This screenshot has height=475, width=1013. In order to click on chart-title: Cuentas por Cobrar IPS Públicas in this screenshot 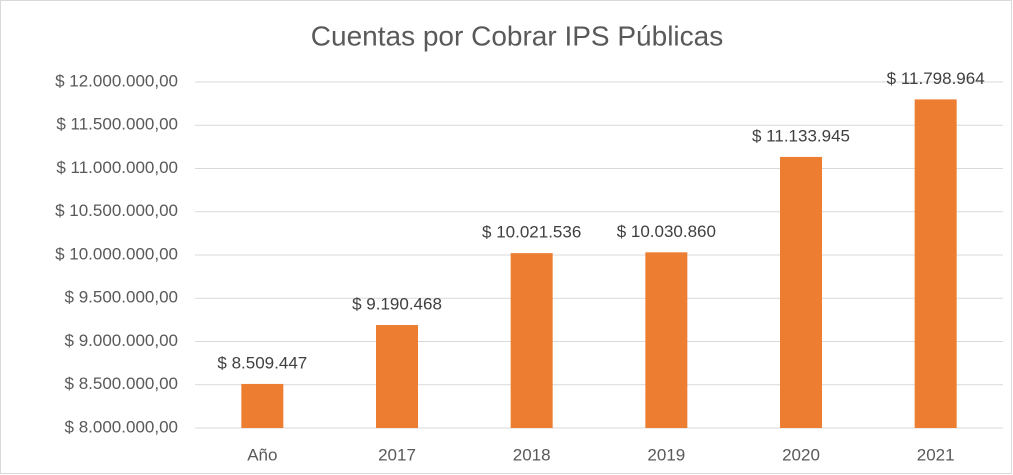, I will do `click(517, 35)`.